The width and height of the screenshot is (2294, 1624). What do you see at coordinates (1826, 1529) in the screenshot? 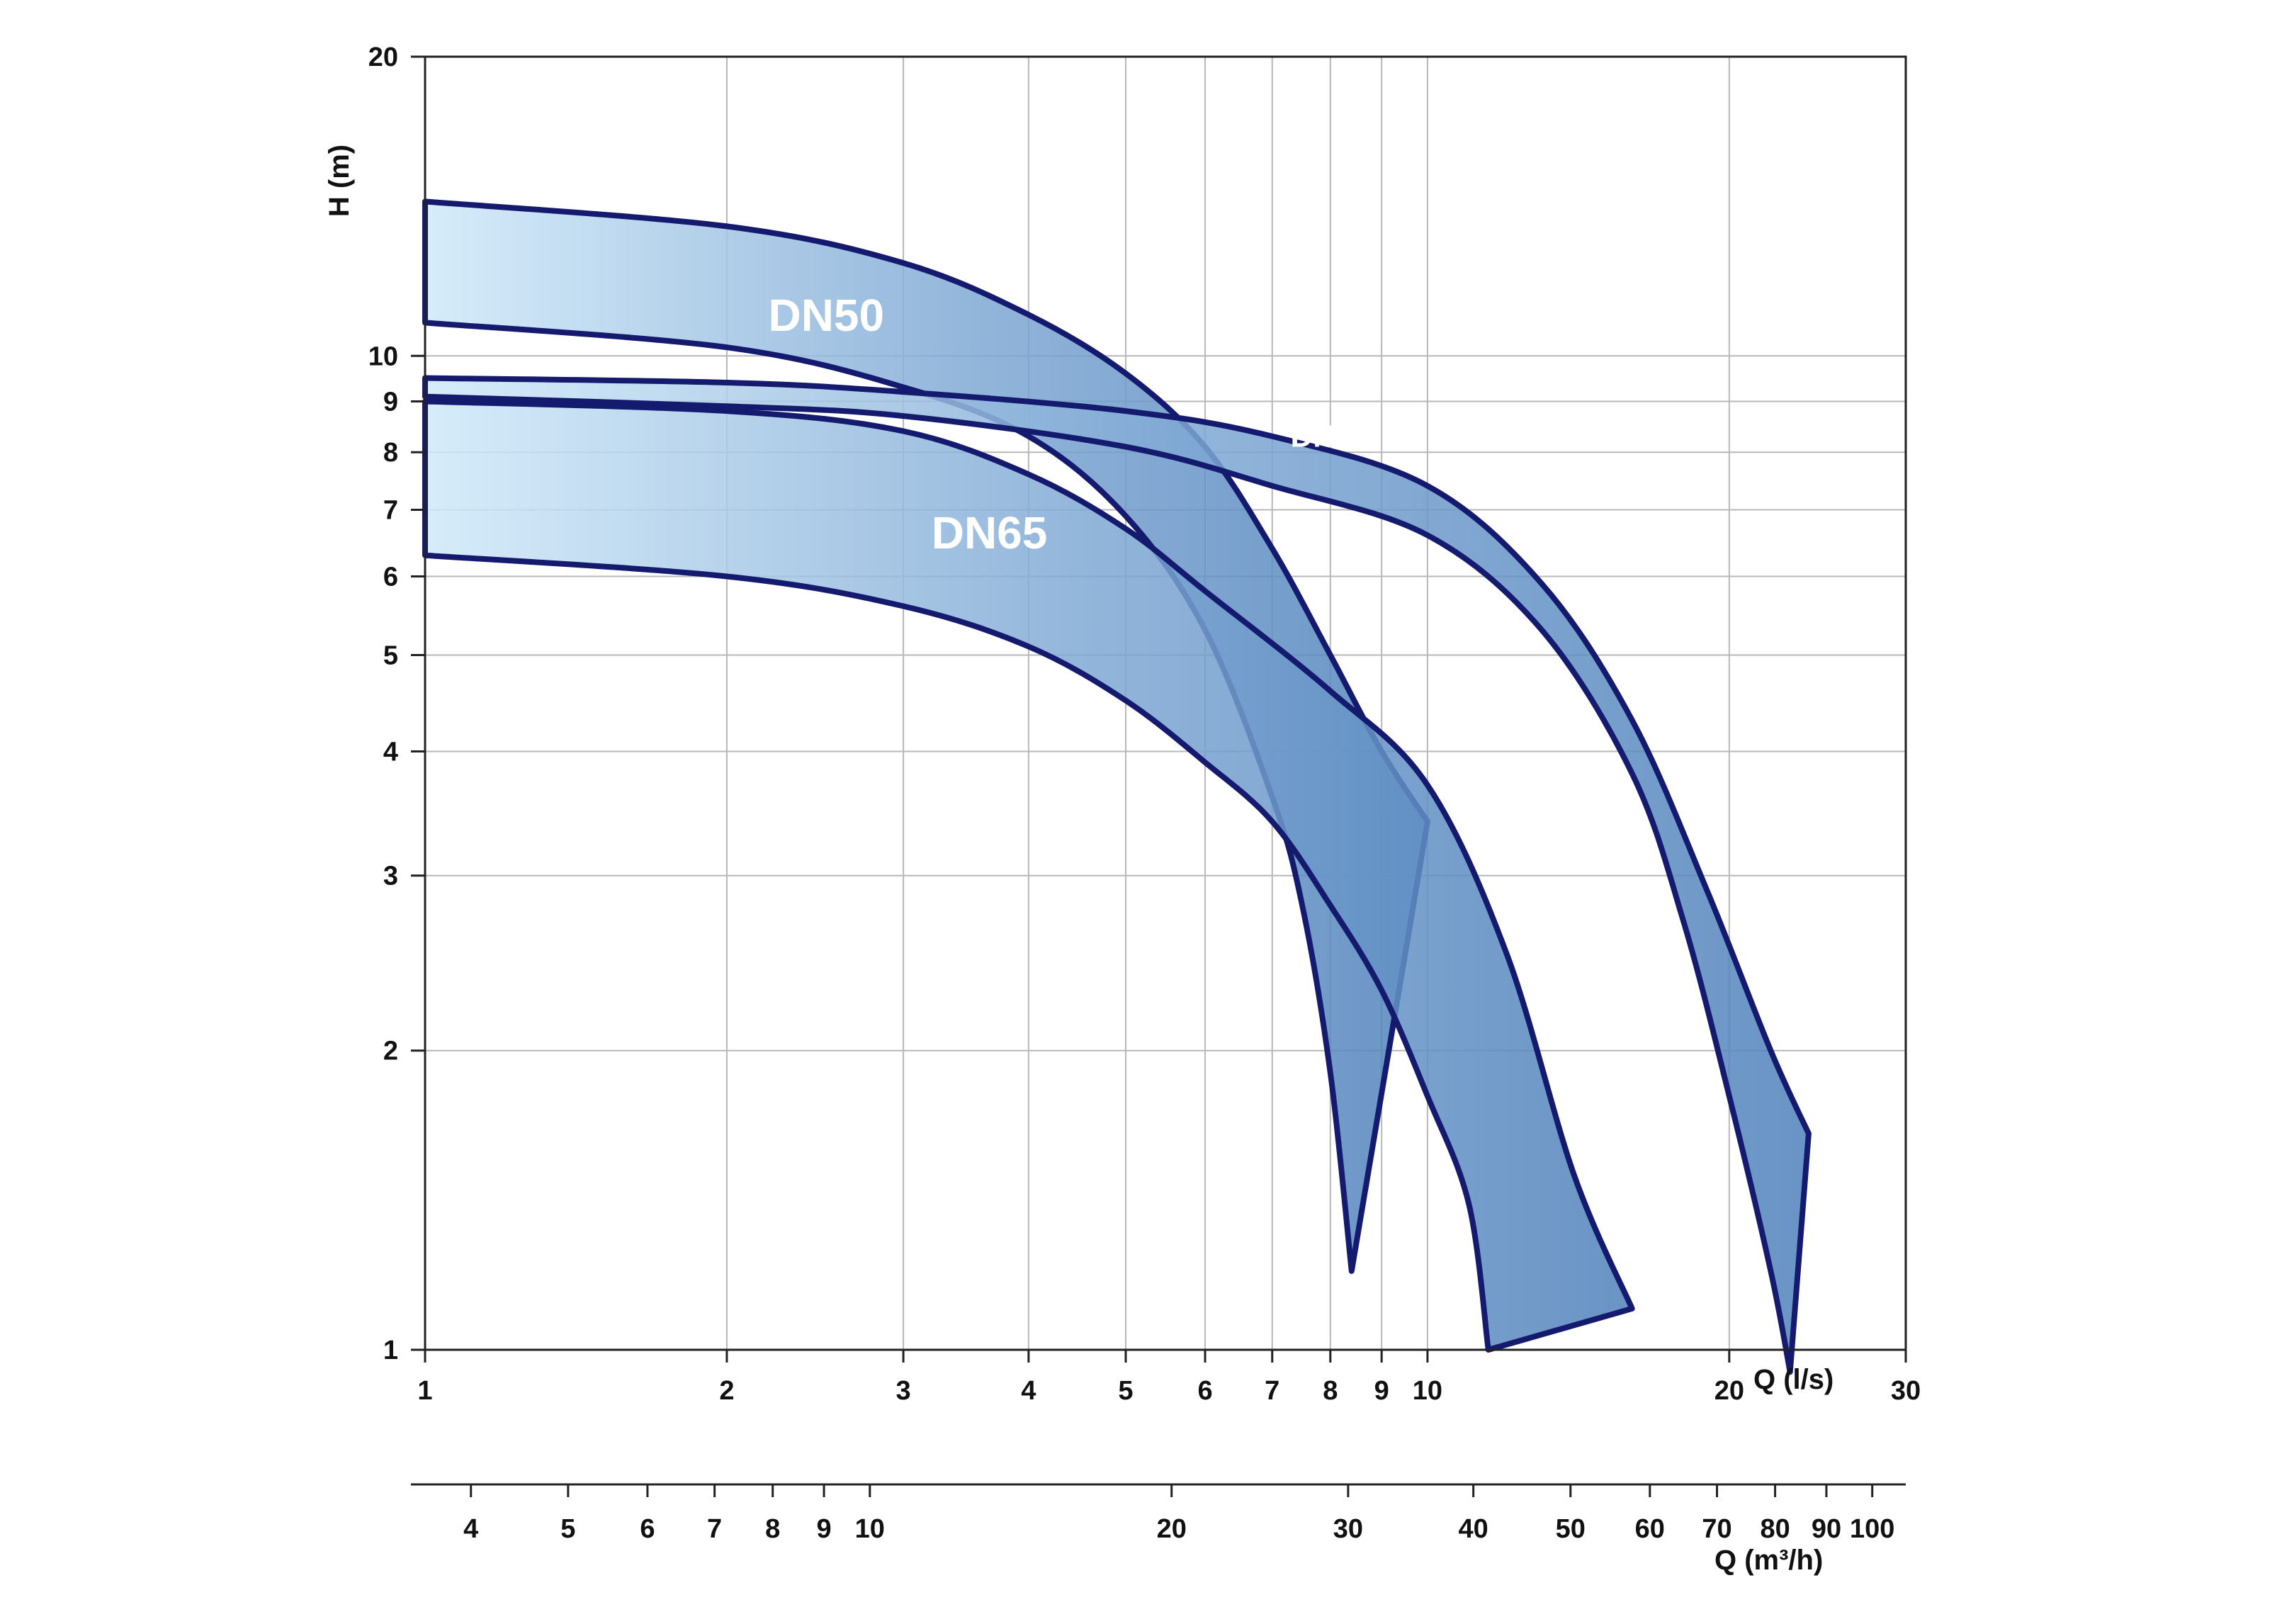
I see `x2-tick-label: 90` at bounding box center [1826, 1529].